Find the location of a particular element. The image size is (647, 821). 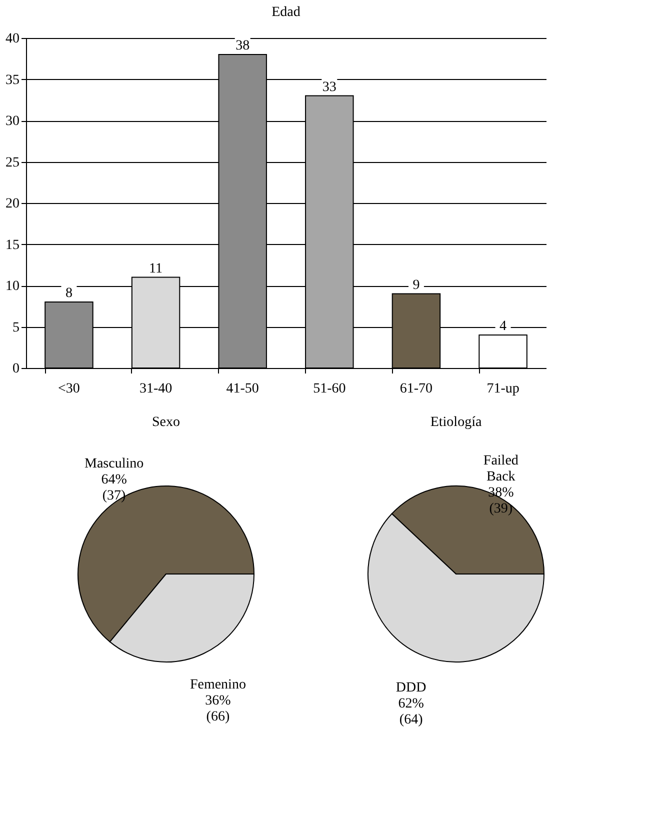

y-tick-label: 40 is located at coordinates (13, 39).